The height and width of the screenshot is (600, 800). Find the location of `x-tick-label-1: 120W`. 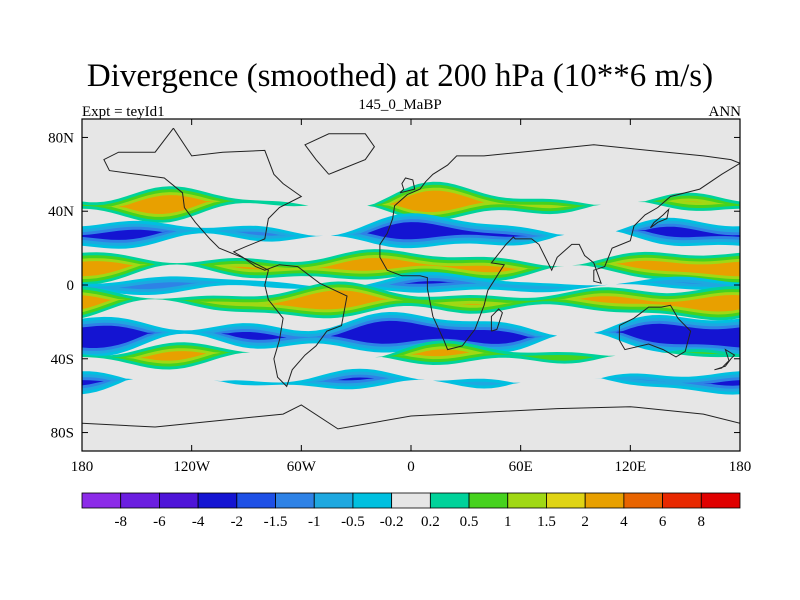

x-tick-label-1: 120W is located at coordinates (192, 467).